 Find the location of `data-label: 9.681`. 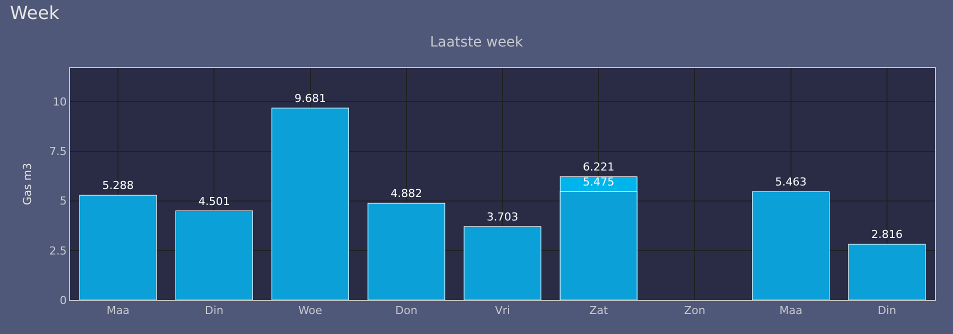

data-label: 9.681 is located at coordinates (310, 99).